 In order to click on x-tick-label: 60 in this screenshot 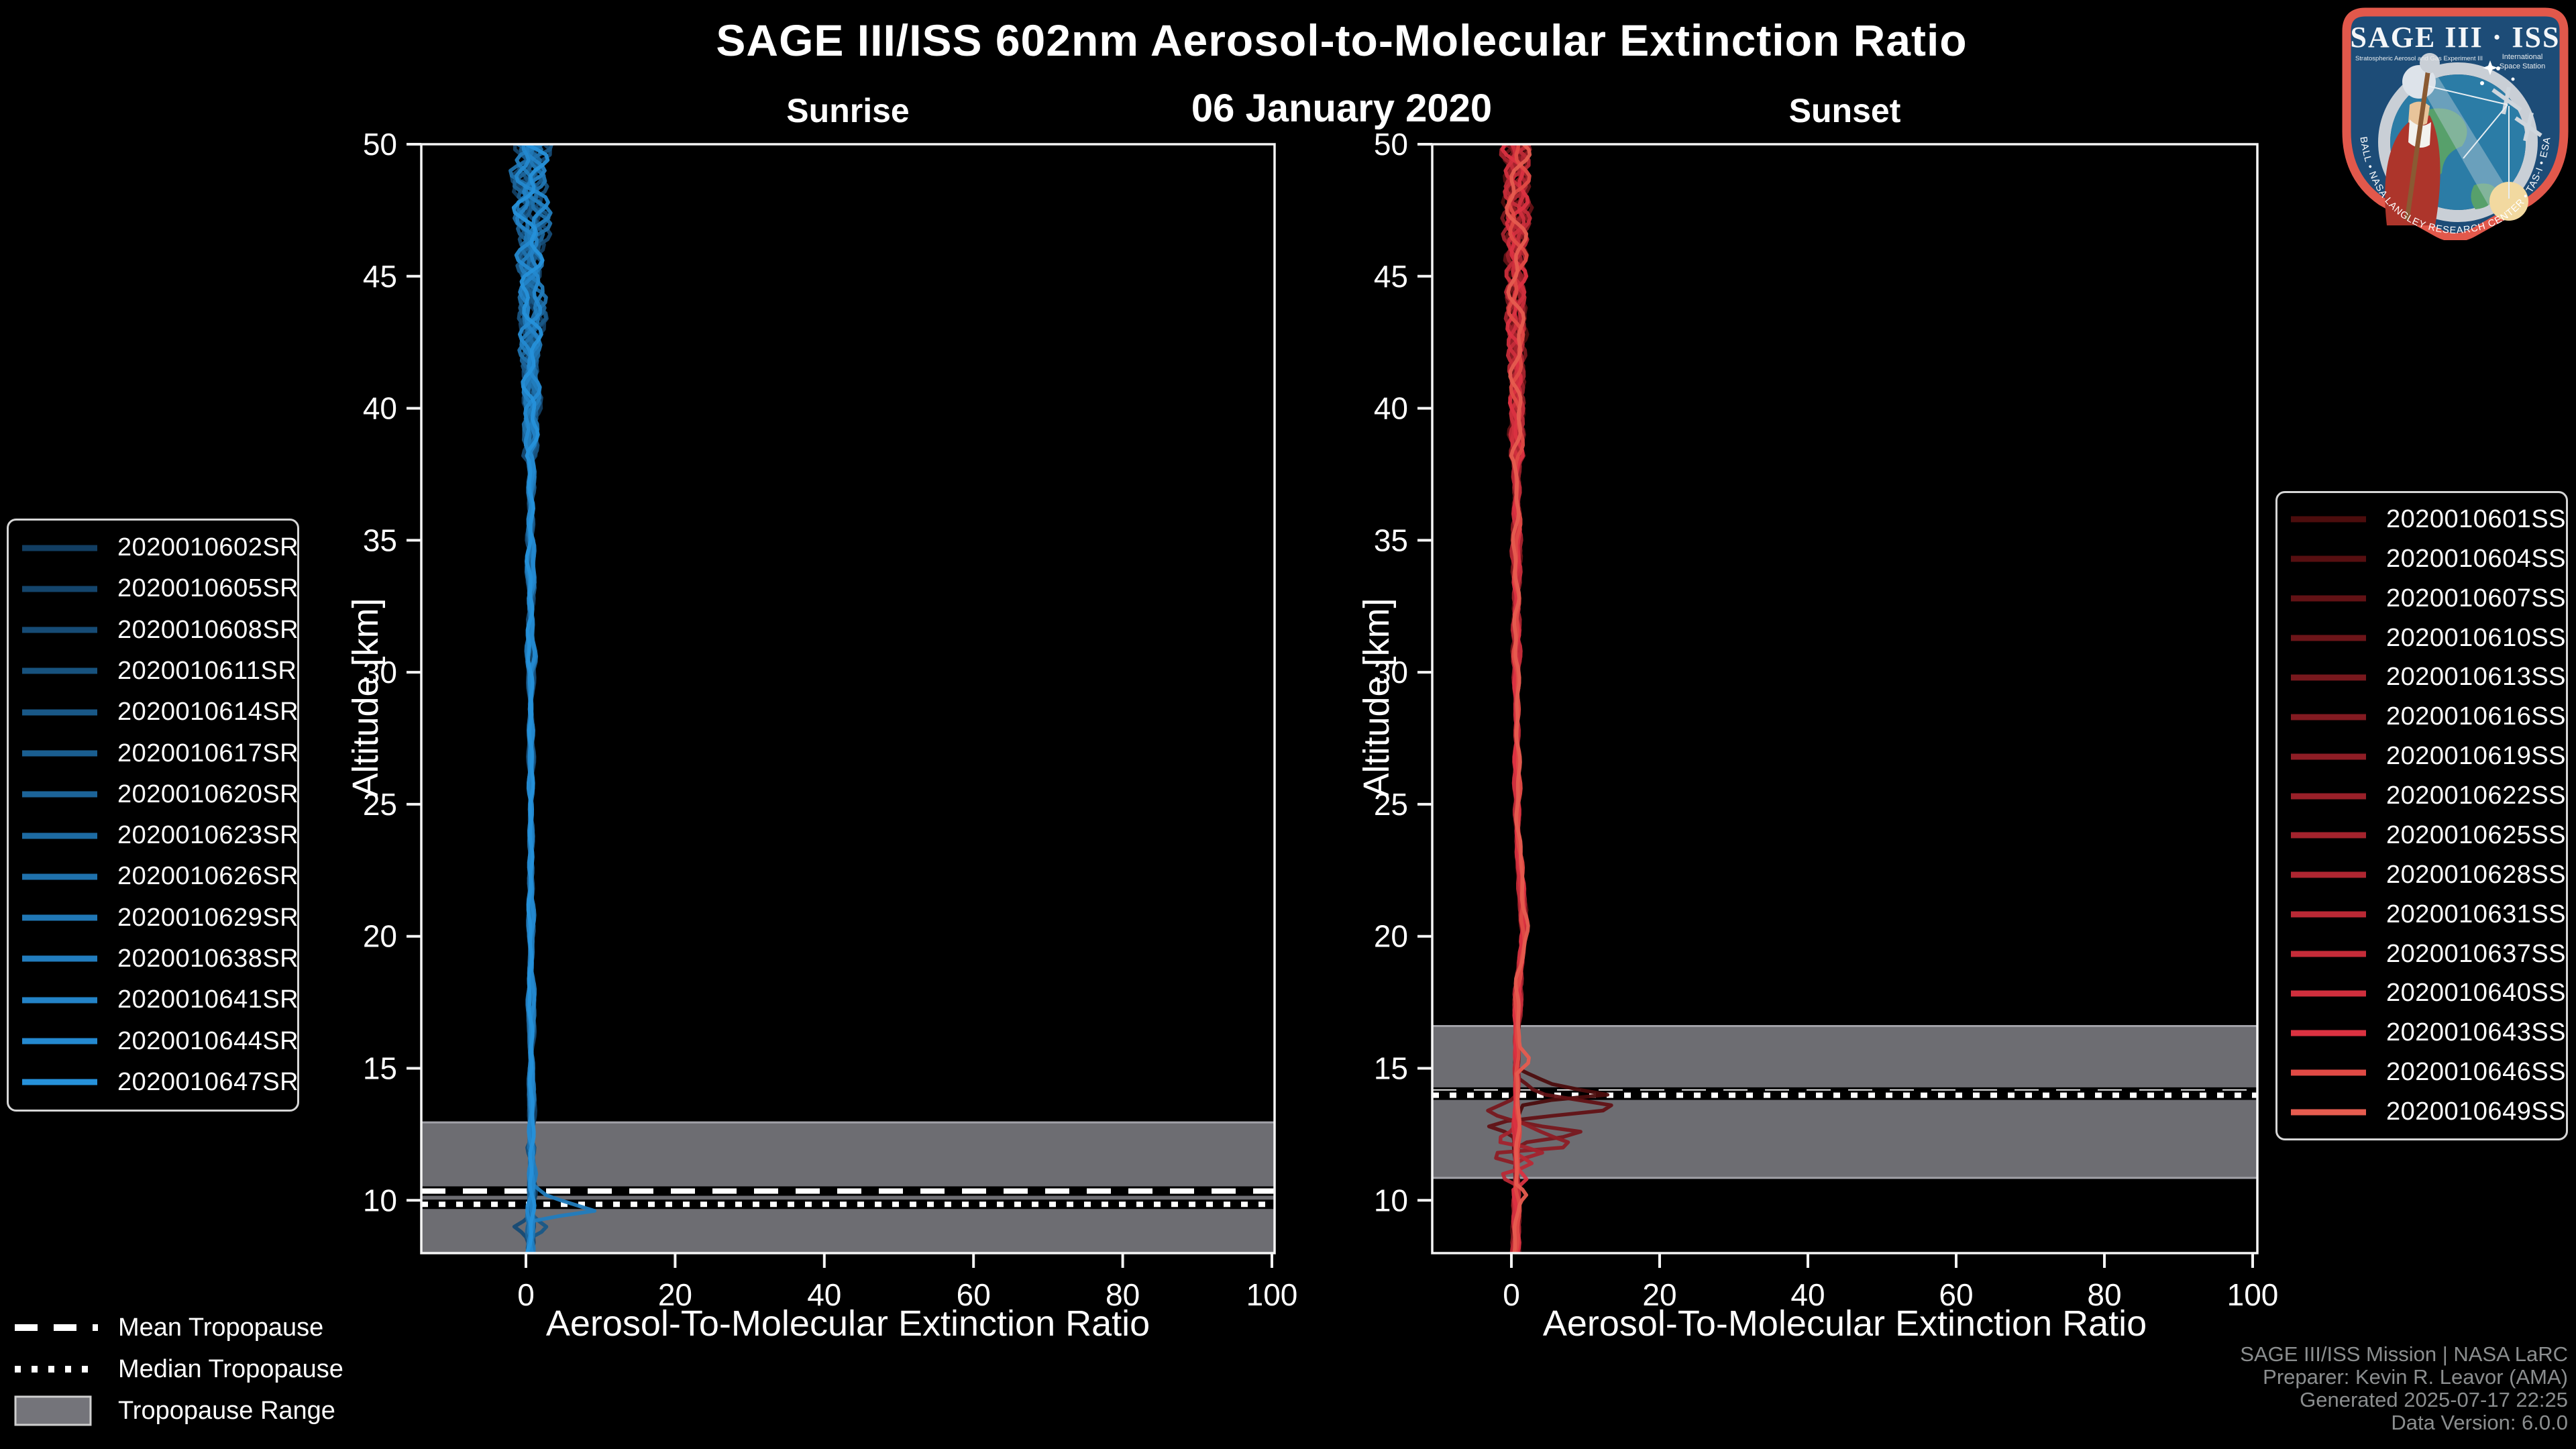, I will do `click(1956, 1294)`.